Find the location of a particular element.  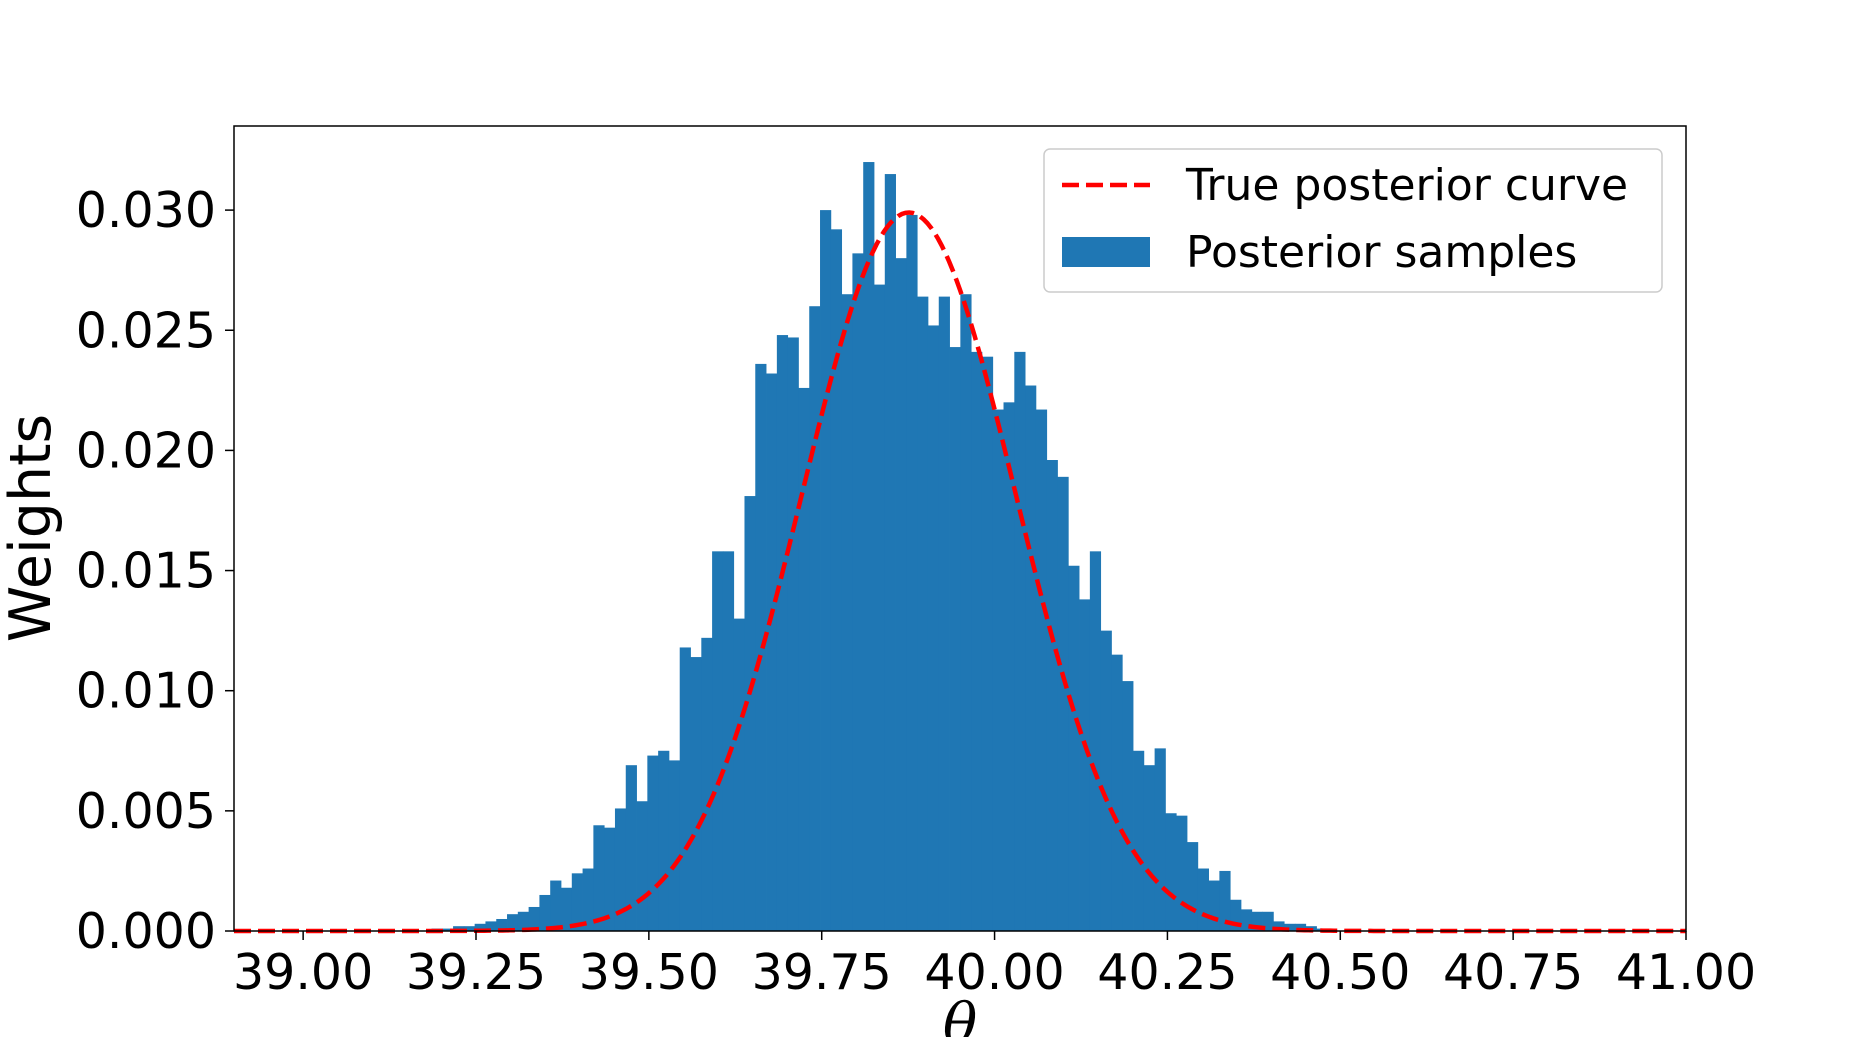

legend-label-curve: True posterior curve is located at coordinates (1406, 185).